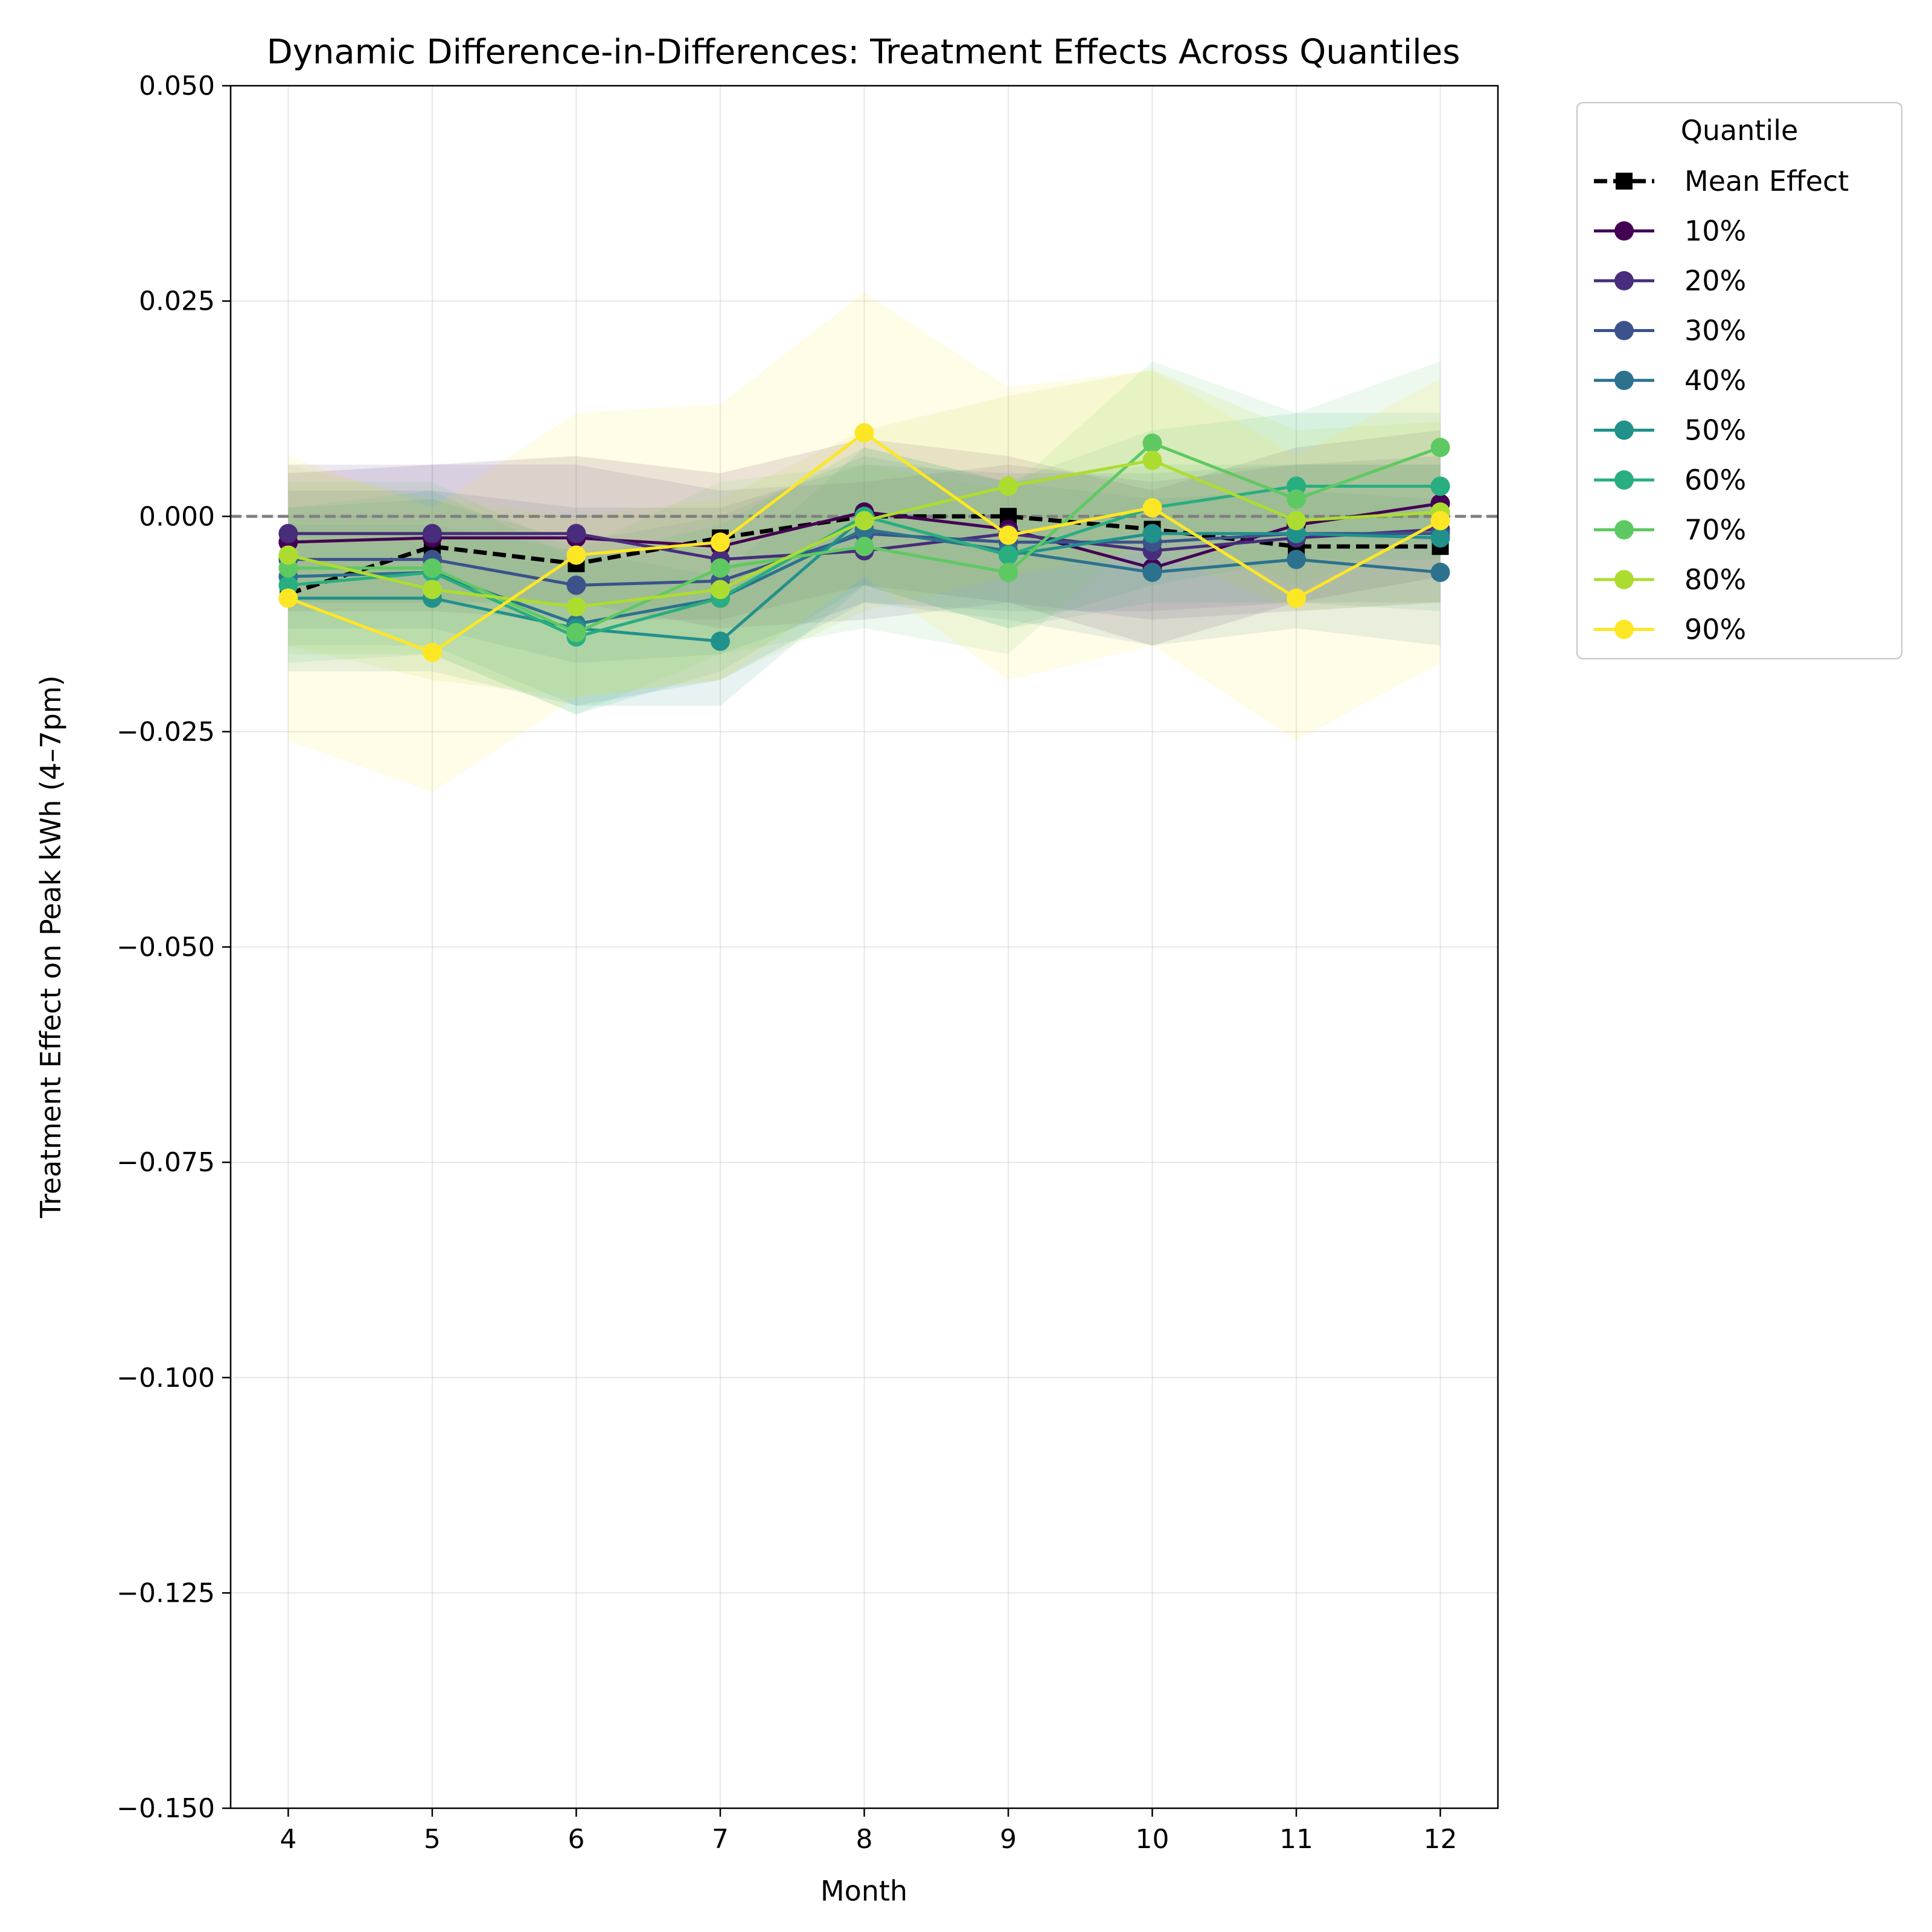 This screenshot has height=1932, width=1932. Describe the element at coordinates (864, 1891) in the screenshot. I see `x-axis-label: Month` at that location.